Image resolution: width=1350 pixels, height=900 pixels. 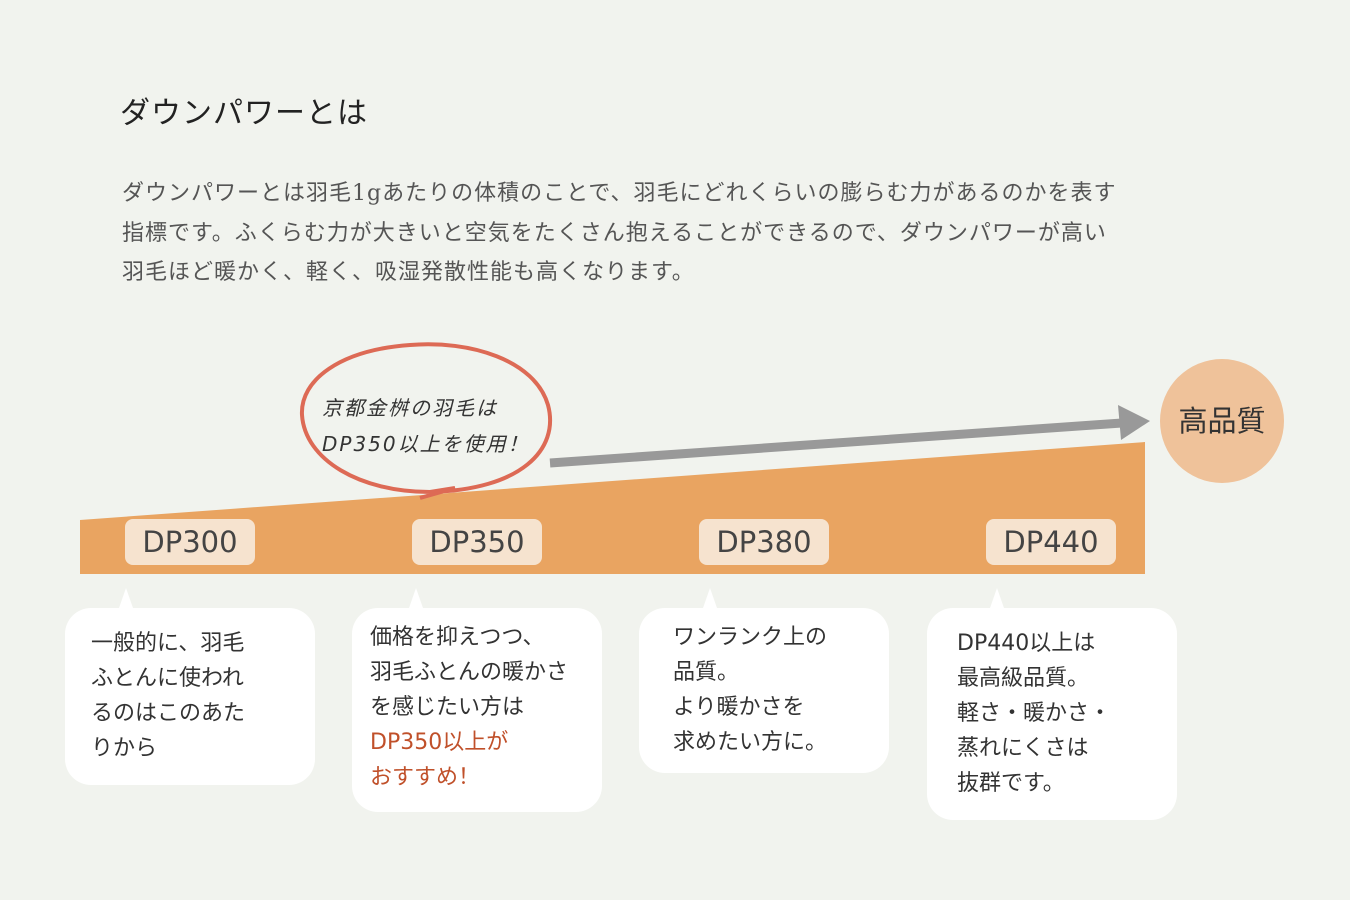 I want to click on quality-arrow-shaft, so click(x=836, y=443).